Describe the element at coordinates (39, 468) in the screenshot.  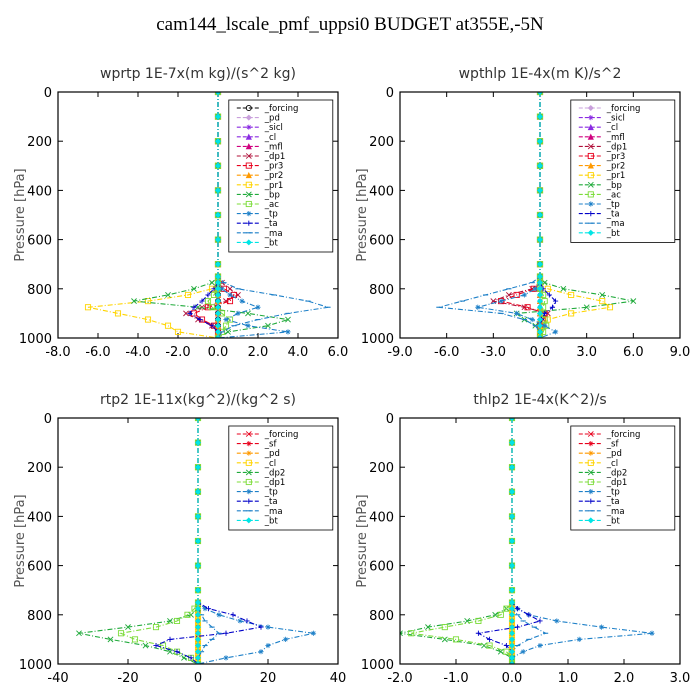
I see `y-tick-label: 200` at that location.